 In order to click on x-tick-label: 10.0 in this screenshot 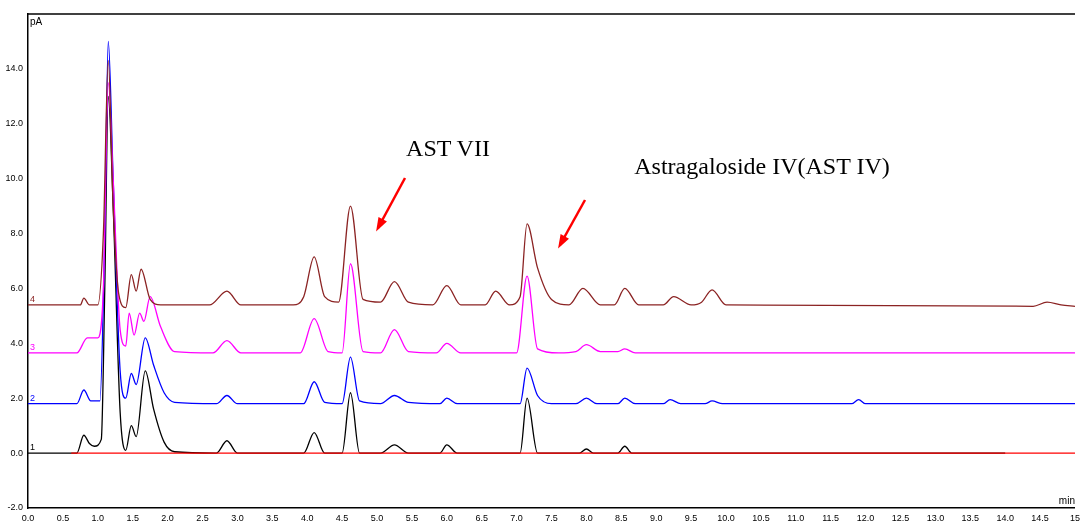, I will do `click(726, 517)`.